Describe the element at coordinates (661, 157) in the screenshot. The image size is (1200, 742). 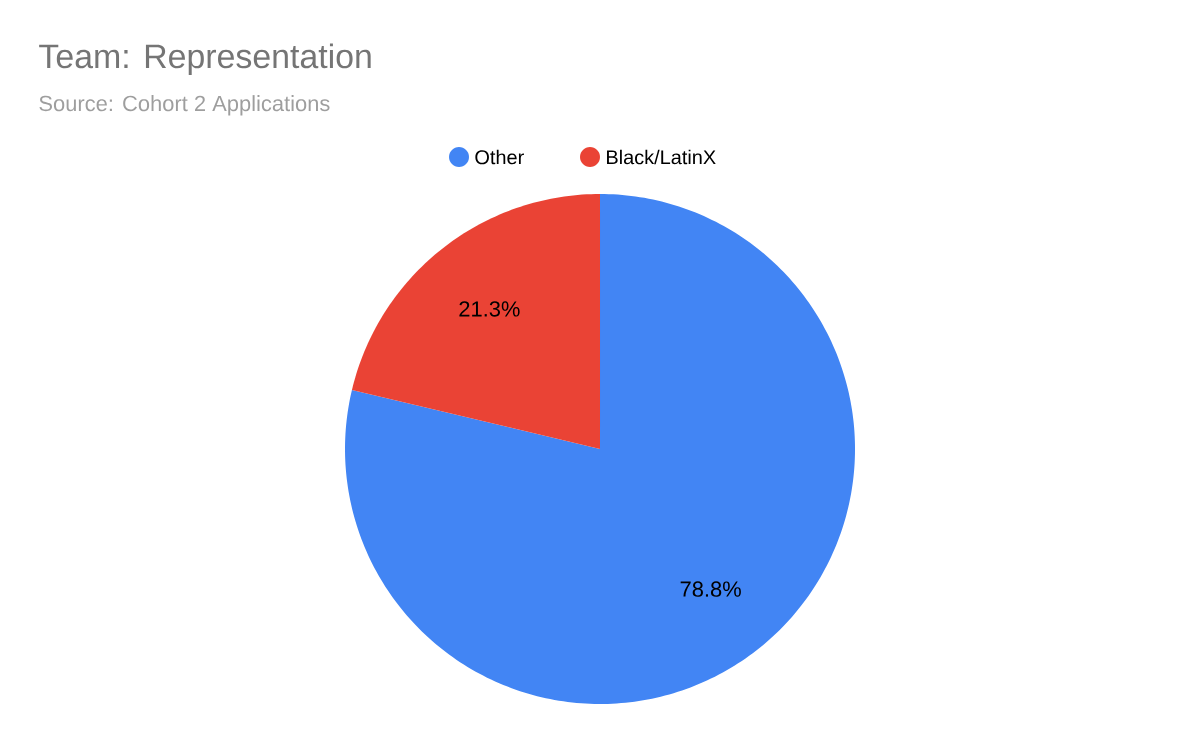
I see `legend-label: Black/LatinX` at that location.